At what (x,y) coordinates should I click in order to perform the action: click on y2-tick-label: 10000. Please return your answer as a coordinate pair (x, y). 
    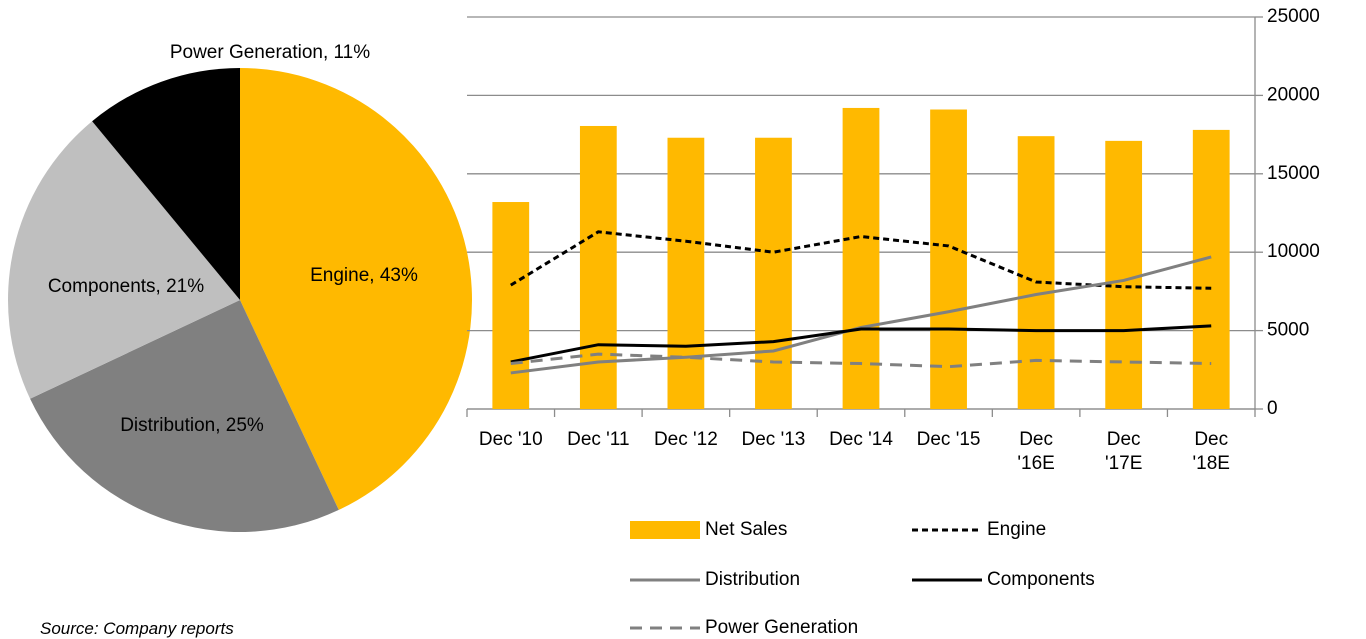
    Looking at the image, I should click on (1293, 251).